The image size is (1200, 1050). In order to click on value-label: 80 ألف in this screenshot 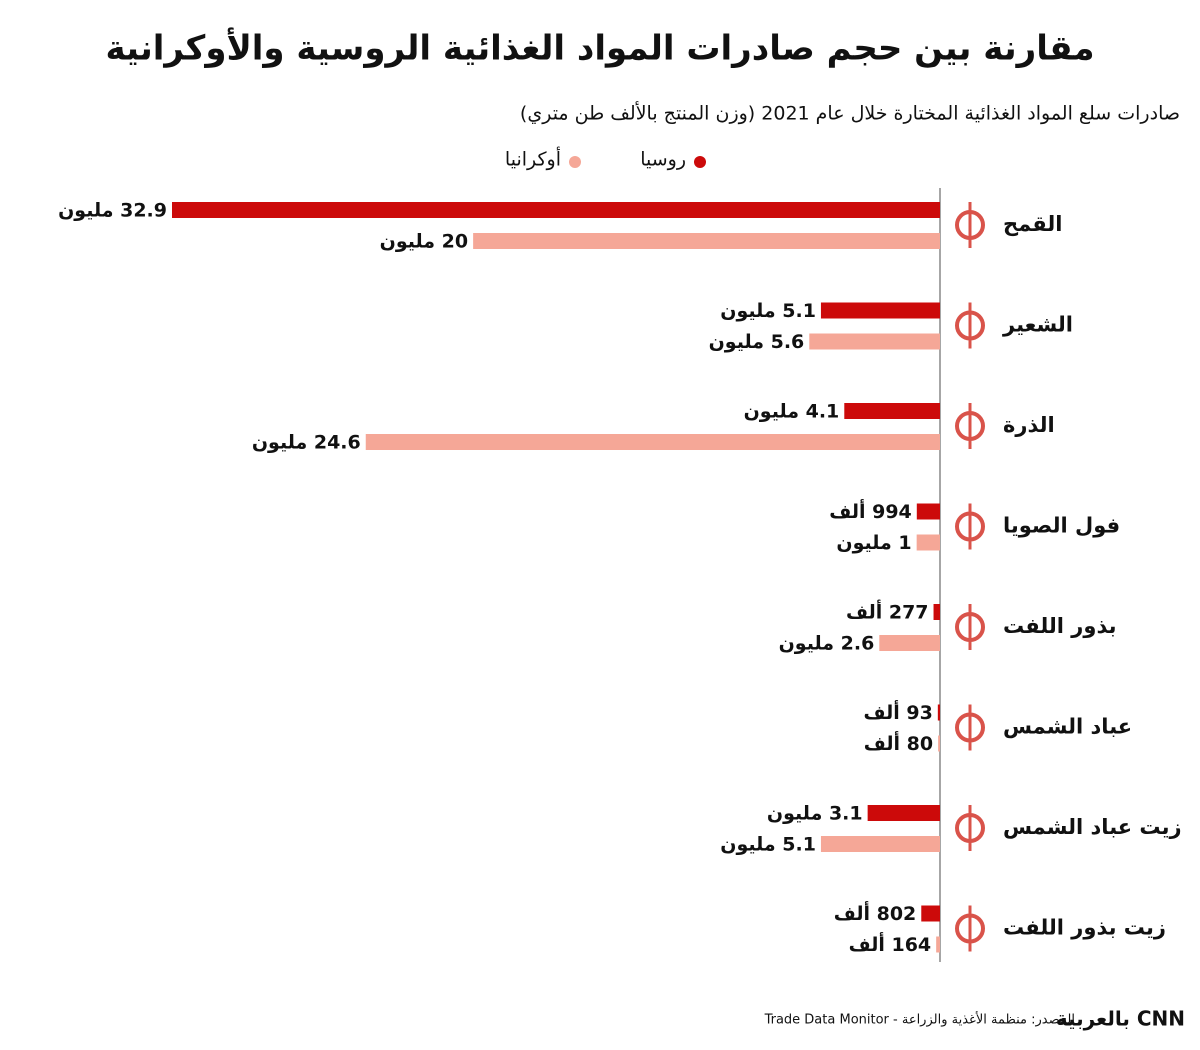, I will do `click(898, 743)`.